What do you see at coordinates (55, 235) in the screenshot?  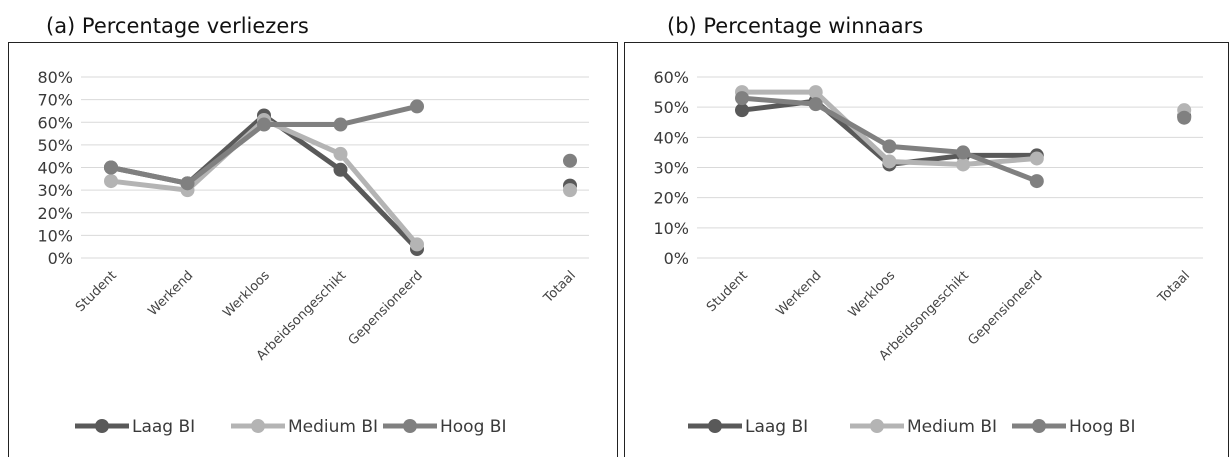 I see `chart-a-ytick-label: 10%` at bounding box center [55, 235].